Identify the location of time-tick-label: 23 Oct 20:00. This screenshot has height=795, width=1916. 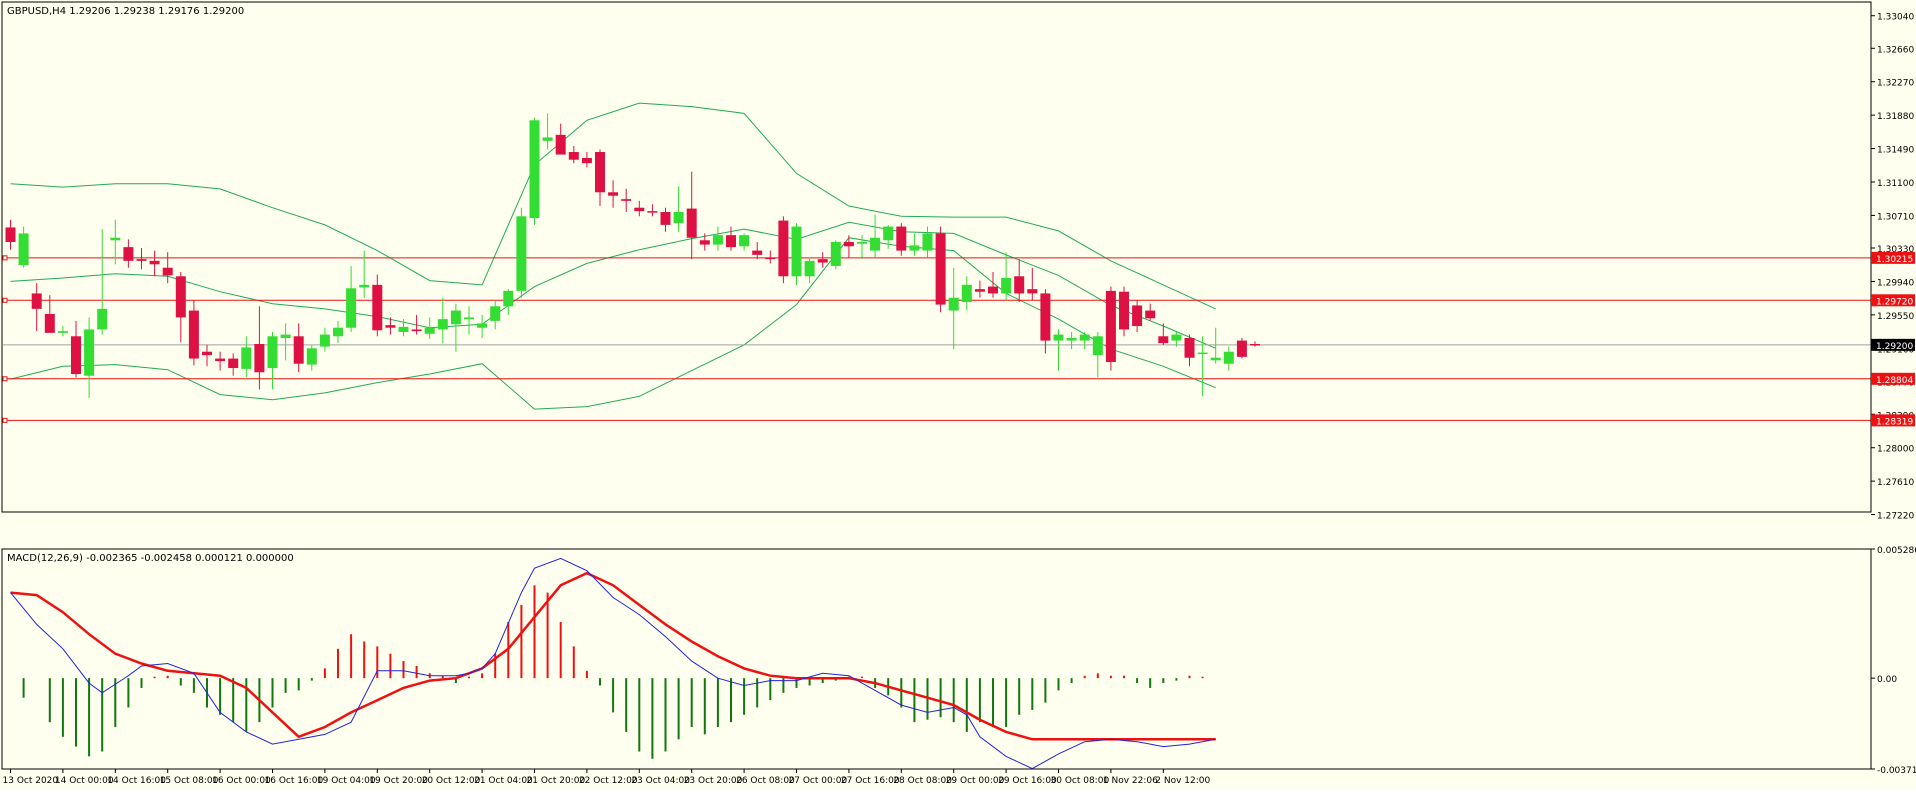
(713, 781).